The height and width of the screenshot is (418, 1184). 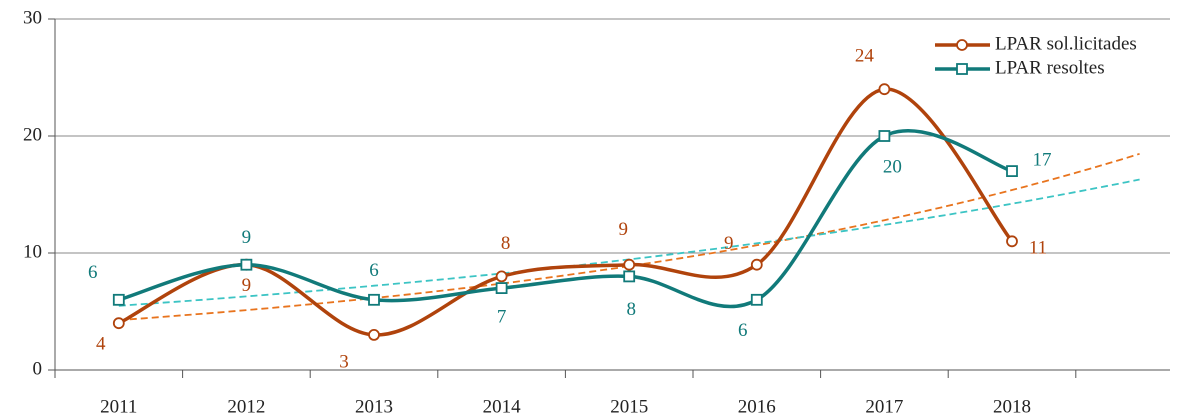 What do you see at coordinates (757, 406) in the screenshot?
I see `x-tick-label: 2016` at bounding box center [757, 406].